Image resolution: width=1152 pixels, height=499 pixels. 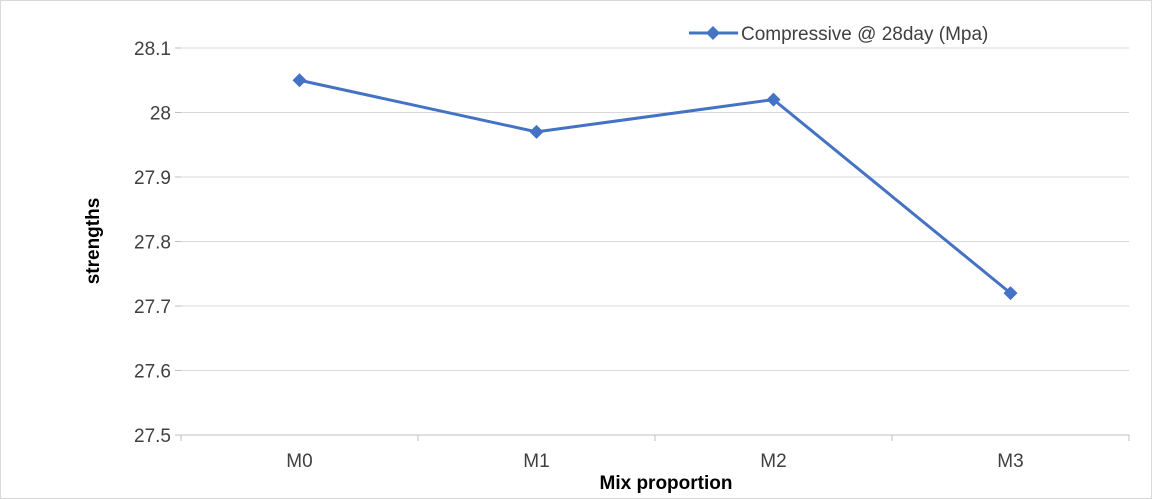 What do you see at coordinates (152, 307) in the screenshot?
I see `y-tick-label: 27.7` at bounding box center [152, 307].